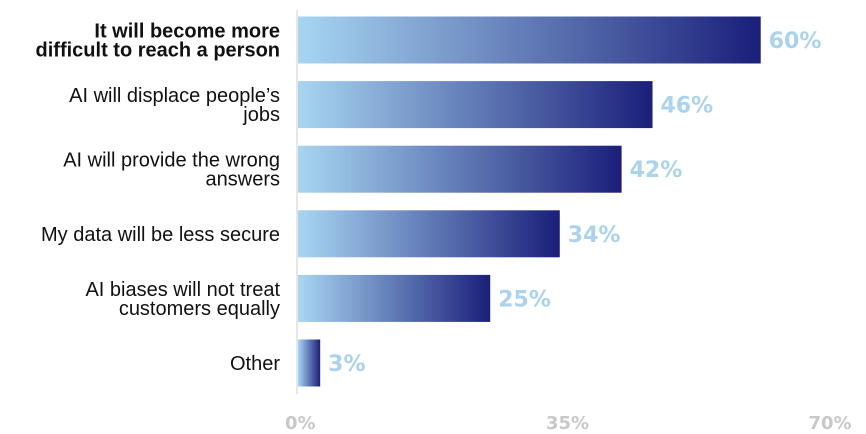  I want to click on category-label-3: My data will be less secure, so click(160, 235).